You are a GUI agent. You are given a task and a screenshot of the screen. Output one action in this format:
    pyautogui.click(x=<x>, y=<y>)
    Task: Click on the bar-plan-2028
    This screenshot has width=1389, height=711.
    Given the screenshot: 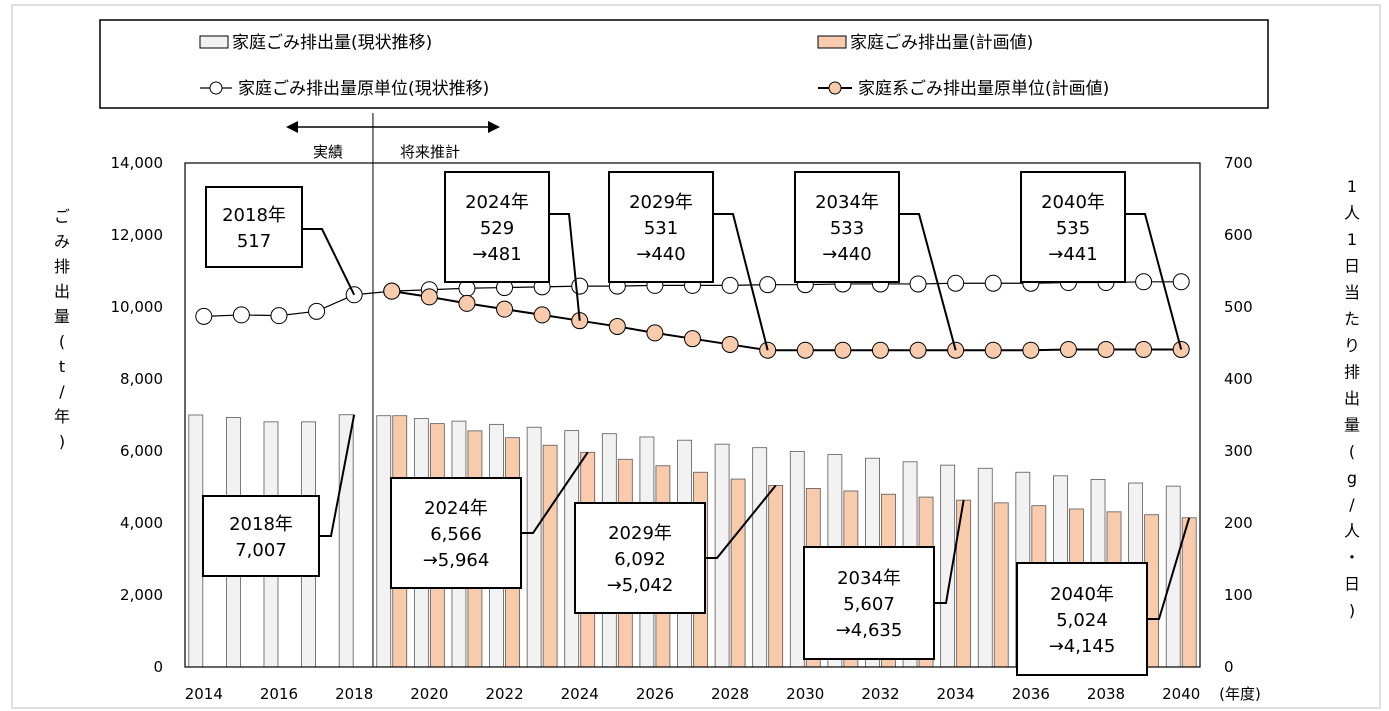 What is the action you would take?
    pyautogui.click(x=738, y=573)
    